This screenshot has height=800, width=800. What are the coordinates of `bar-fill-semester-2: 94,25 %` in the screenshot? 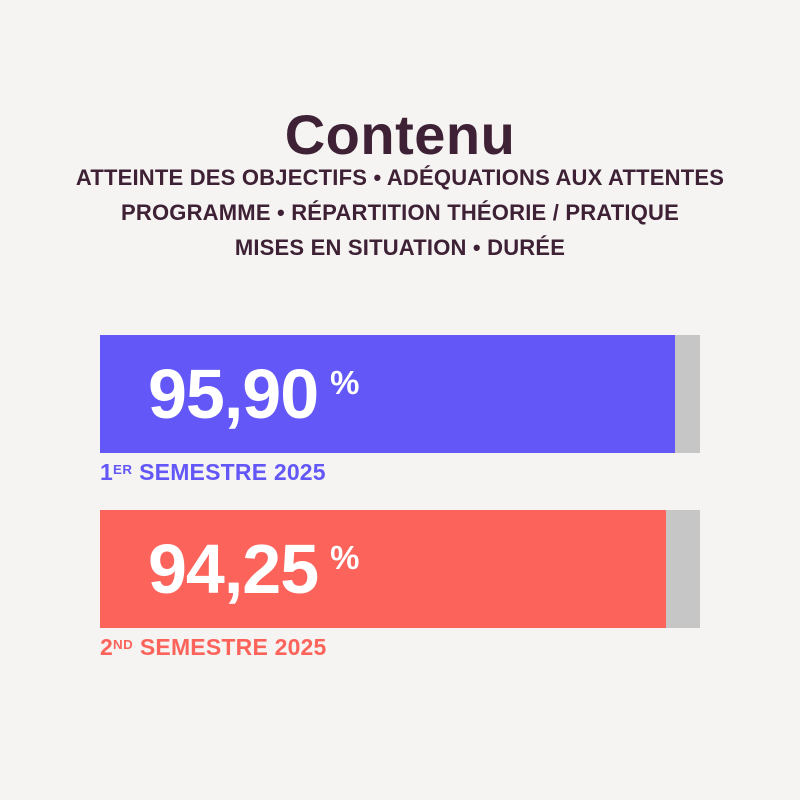 It's located at (383, 569).